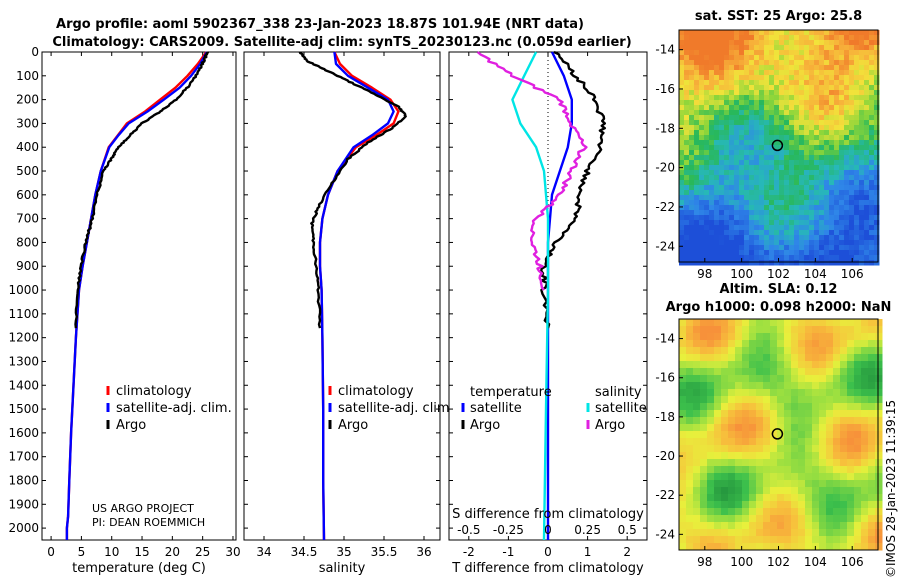 The height and width of the screenshot is (580, 900). I want to click on y-tick-label: 1000, so click(23, 290).